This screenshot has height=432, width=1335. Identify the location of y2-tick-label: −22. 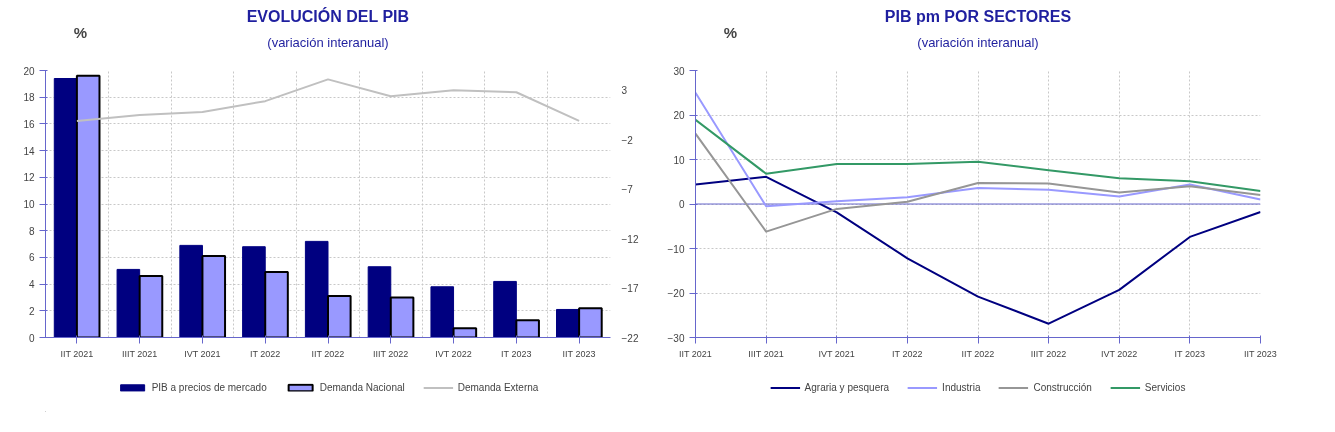
(630, 338).